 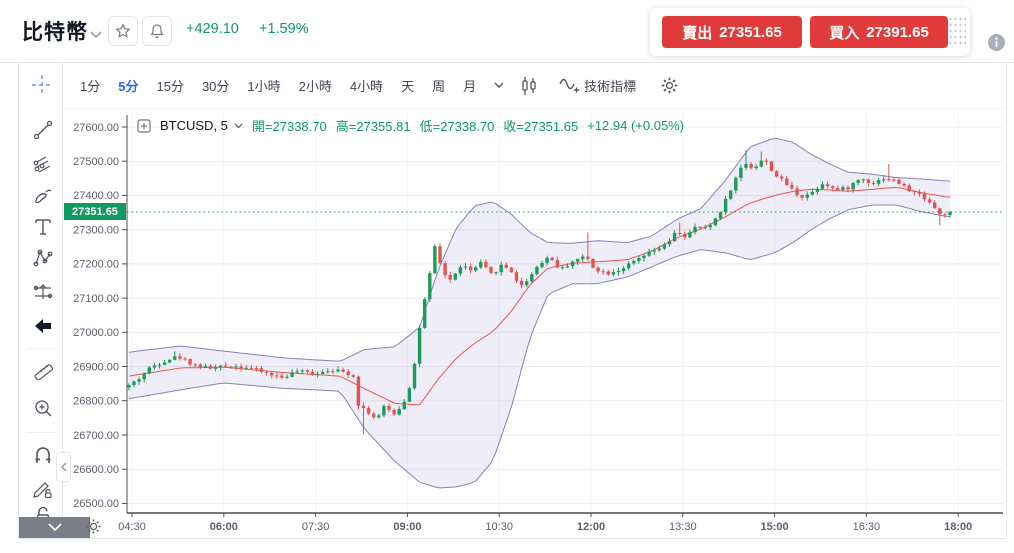 What do you see at coordinates (44, 372) in the screenshot?
I see `ruler-icon` at bounding box center [44, 372].